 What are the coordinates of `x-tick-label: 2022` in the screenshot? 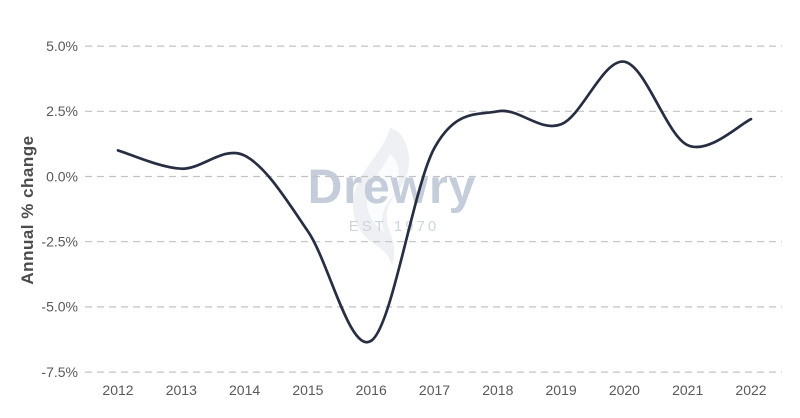 It's located at (750, 390).